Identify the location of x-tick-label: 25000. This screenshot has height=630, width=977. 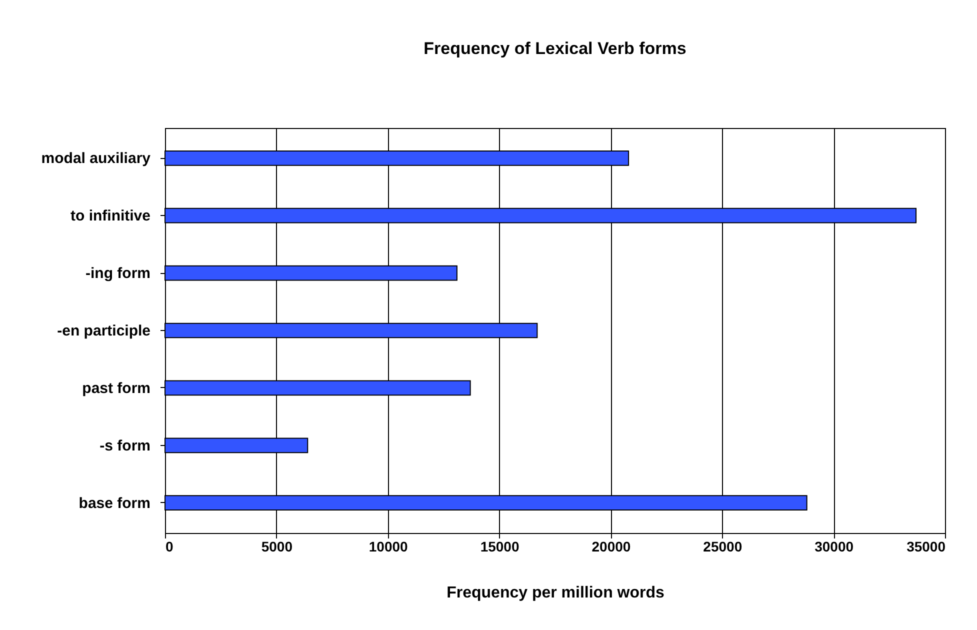
(722, 546).